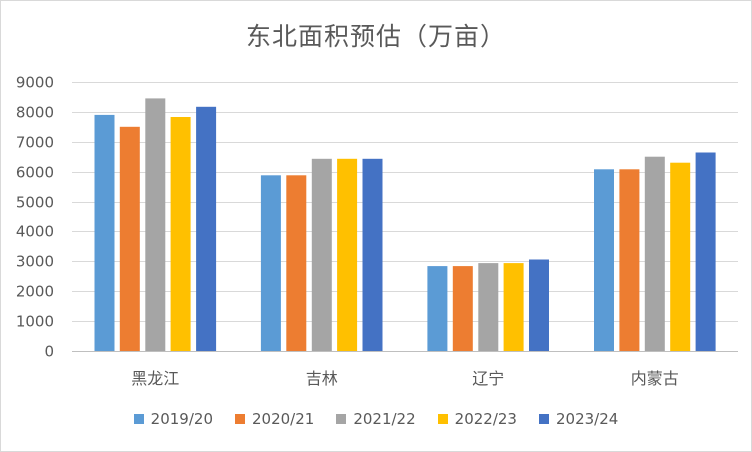  Describe the element at coordinates (181, 419) in the screenshot. I see `legend-label: 2019/20` at that location.